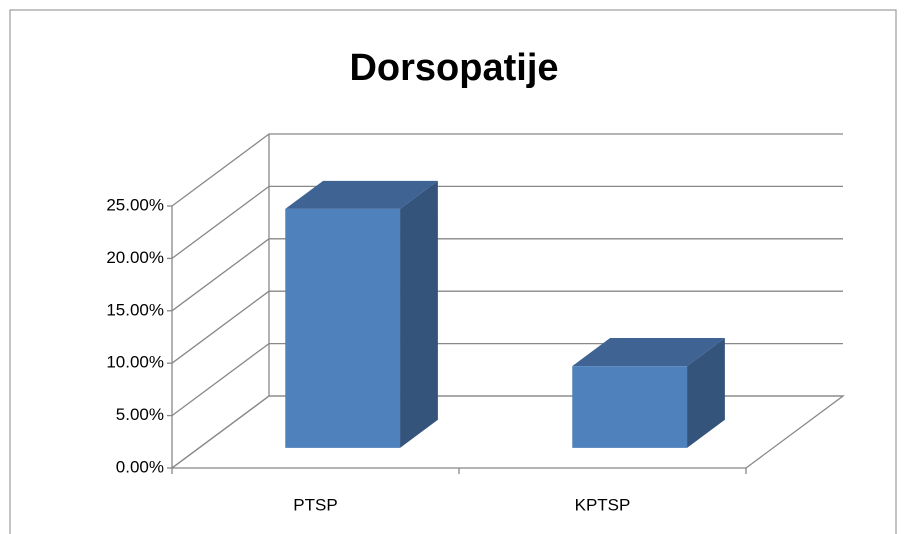 The image size is (908, 534). I want to click on floor, so click(507, 432).